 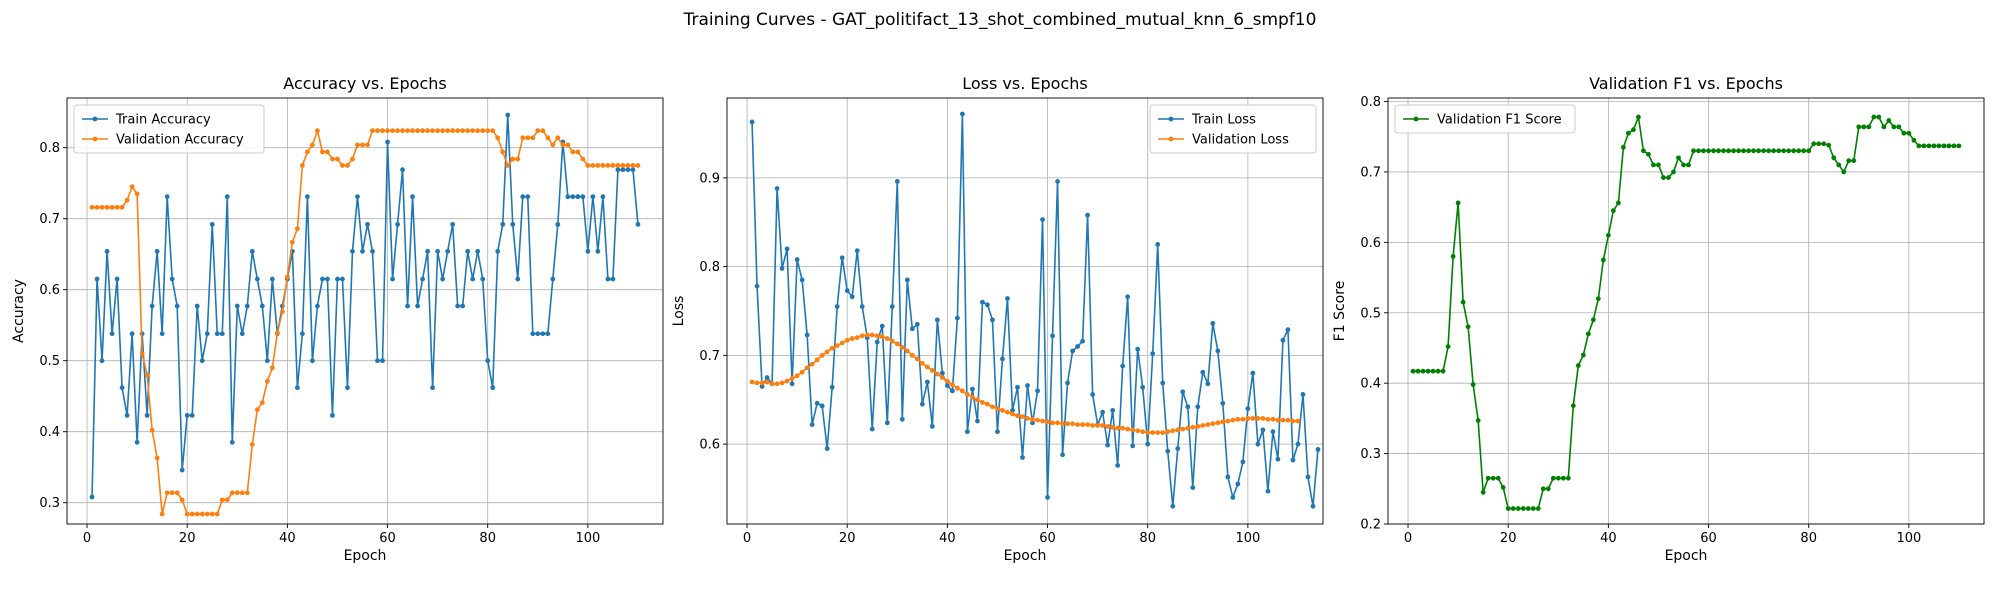 I want to click on y-tick-label: 0.5, so click(x=49, y=361).